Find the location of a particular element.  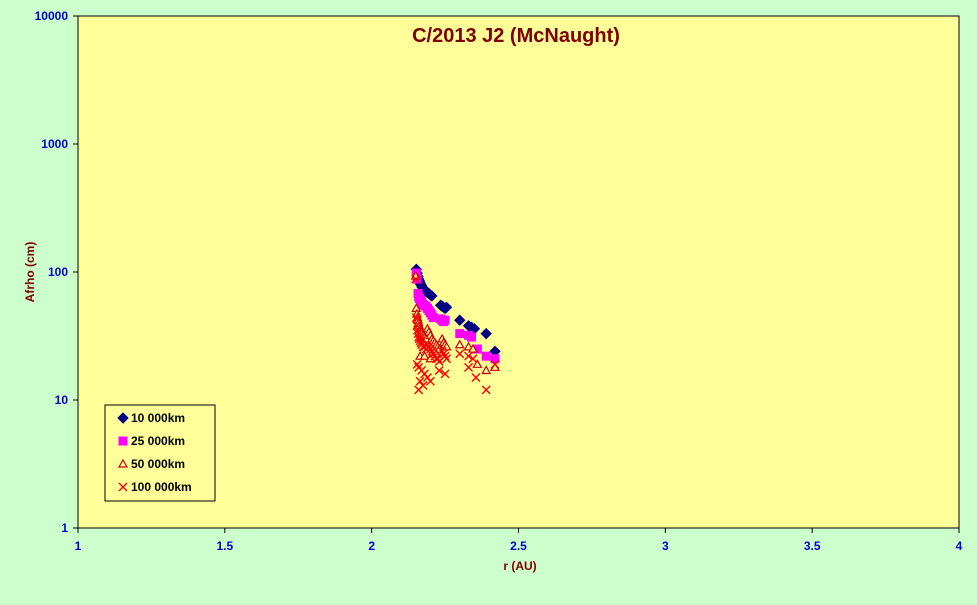

legend-label: 10 000km is located at coordinates (158, 418).